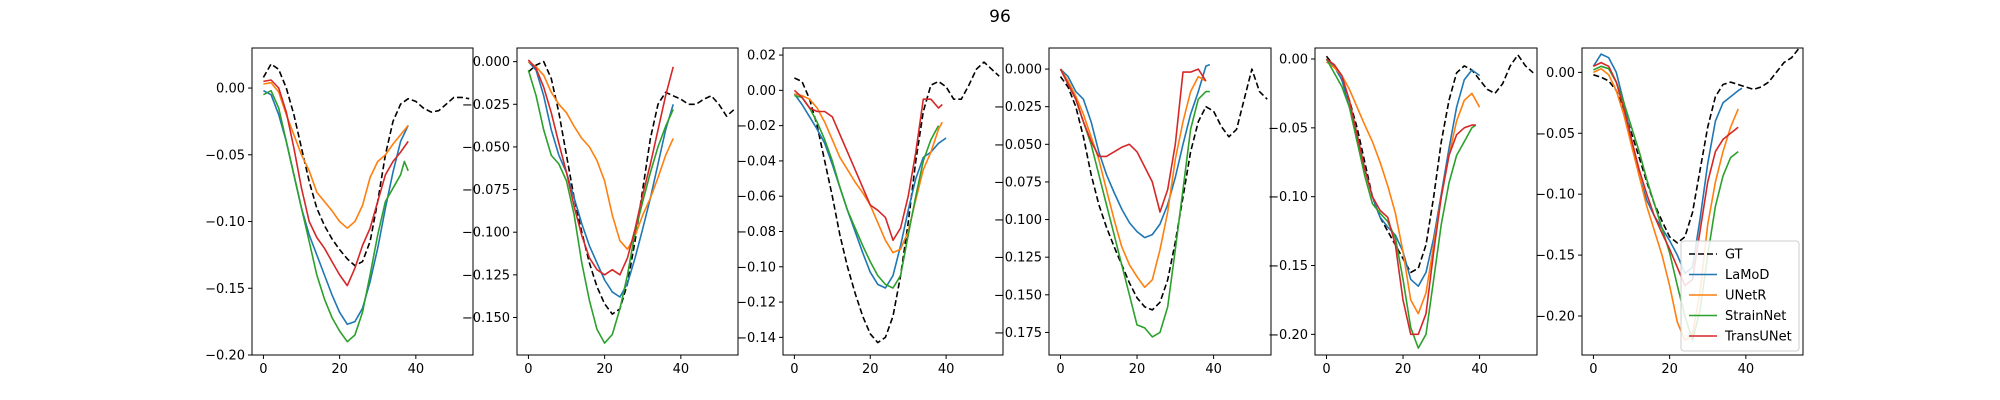 Image resolution: width=2000 pixels, height=400 pixels. What do you see at coordinates (756, 338) in the screenshot?
I see `y-tick-label: −0.14` at bounding box center [756, 338].